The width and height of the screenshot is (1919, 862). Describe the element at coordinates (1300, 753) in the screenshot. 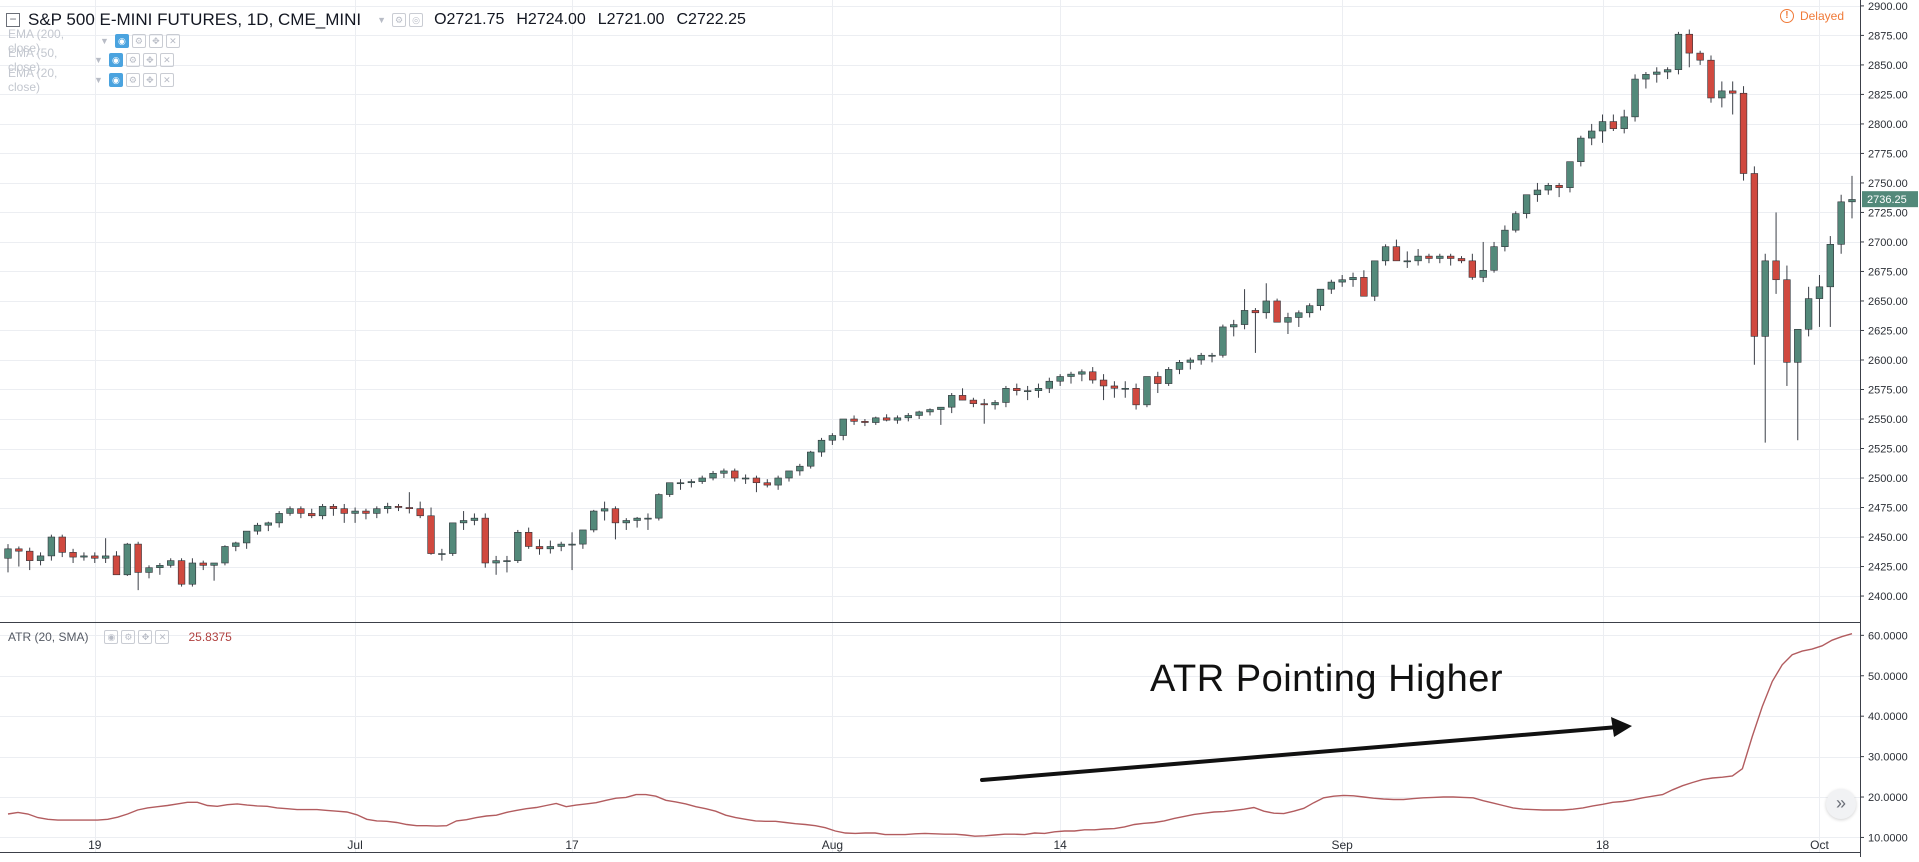

I see `arrow-shaft` at that location.